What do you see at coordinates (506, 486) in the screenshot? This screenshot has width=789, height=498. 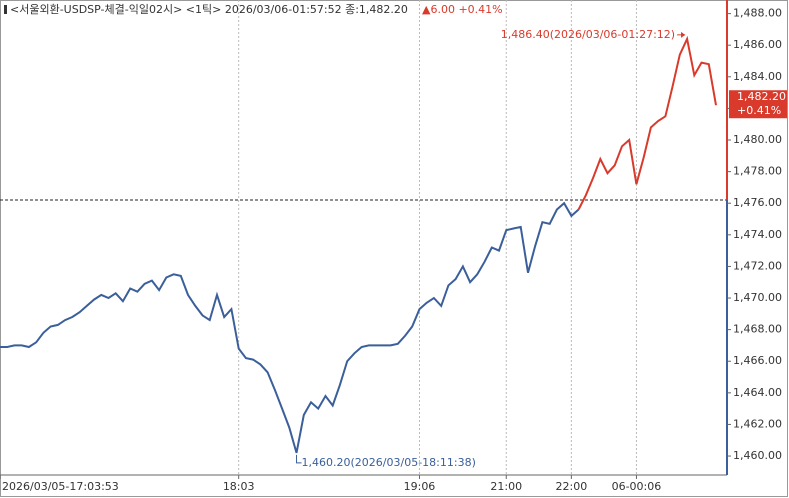 I see `x-tick-label: 21:00` at bounding box center [506, 486].